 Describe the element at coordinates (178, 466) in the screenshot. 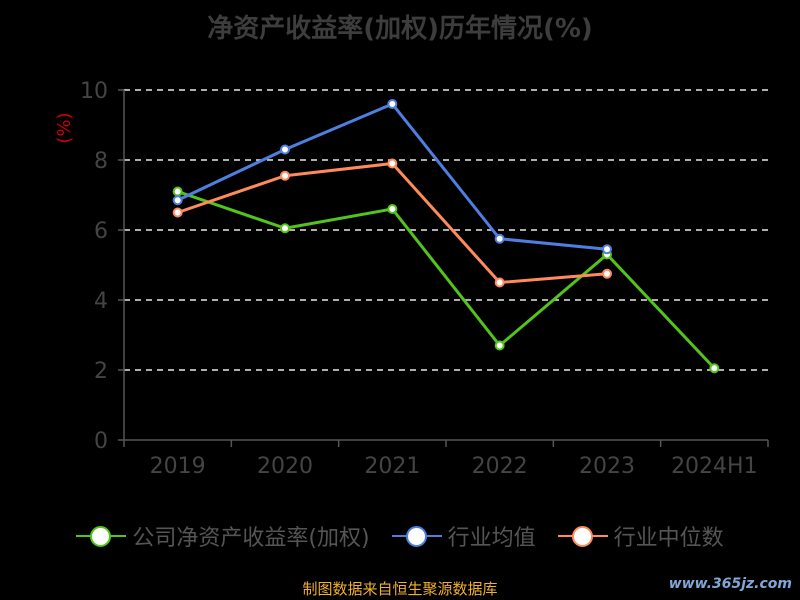

I see `x-tick-label: 2019` at that location.